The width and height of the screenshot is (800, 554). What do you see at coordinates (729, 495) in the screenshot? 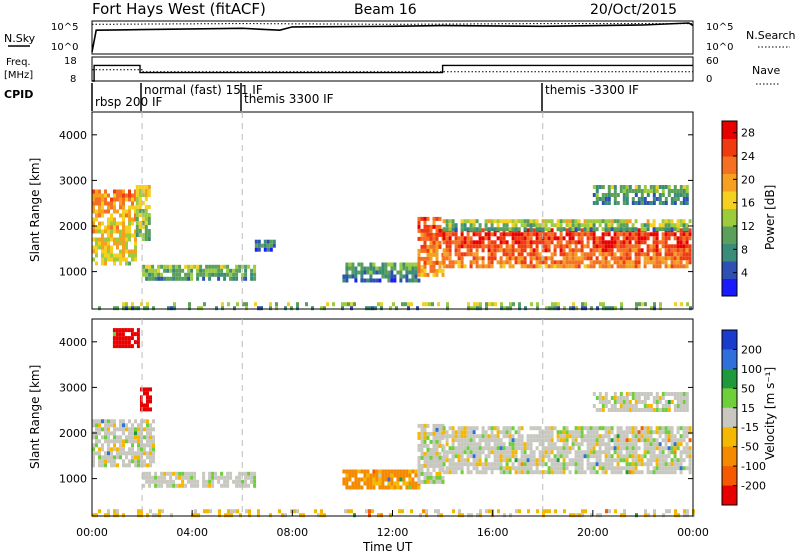
I see `colorbar-swatch` at bounding box center [729, 495].